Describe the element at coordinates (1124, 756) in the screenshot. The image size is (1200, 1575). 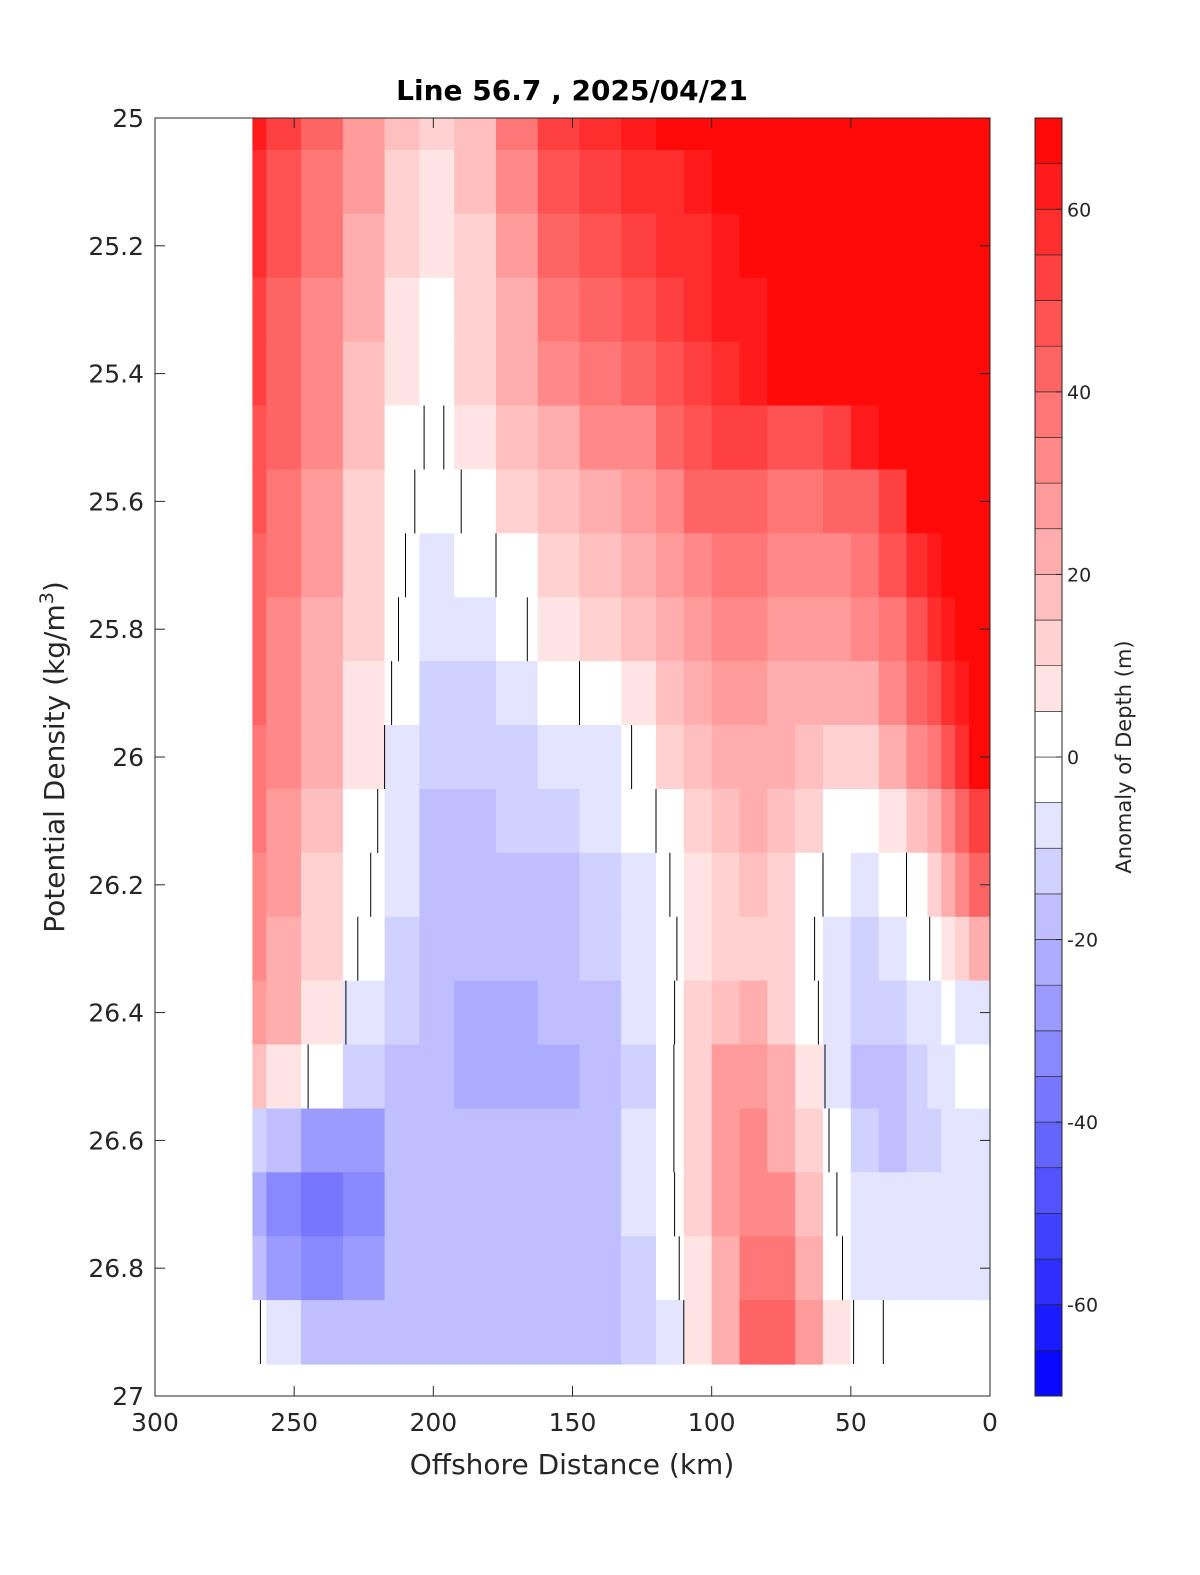
I see `colorbar-label: Anomaly of Depth (m)` at that location.